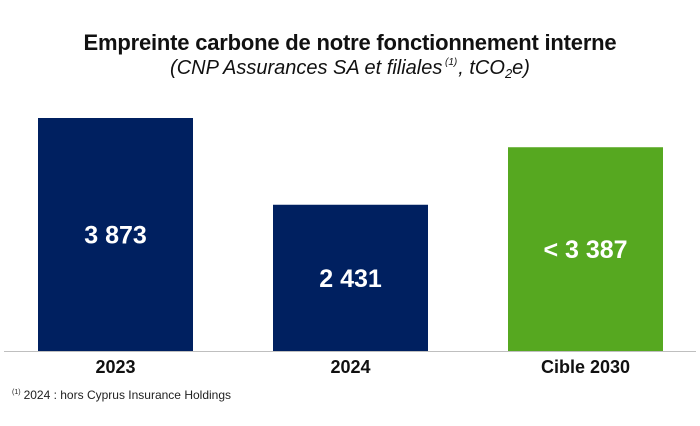 The image size is (700, 426). What do you see at coordinates (115, 367) in the screenshot?
I see `category-label-2023: 2023` at bounding box center [115, 367].